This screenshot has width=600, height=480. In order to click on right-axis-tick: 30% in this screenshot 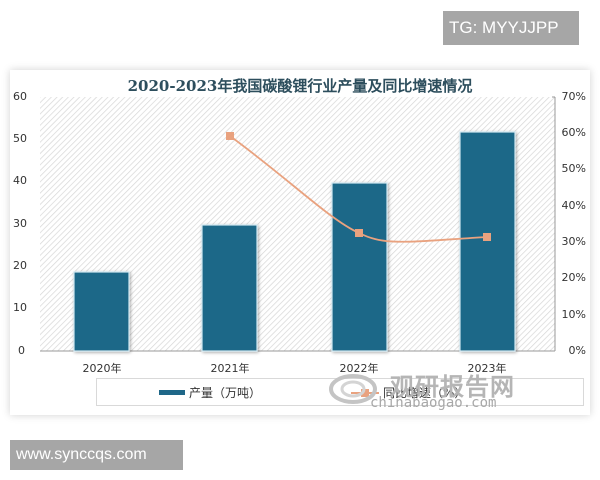, I will do `click(573, 241)`.